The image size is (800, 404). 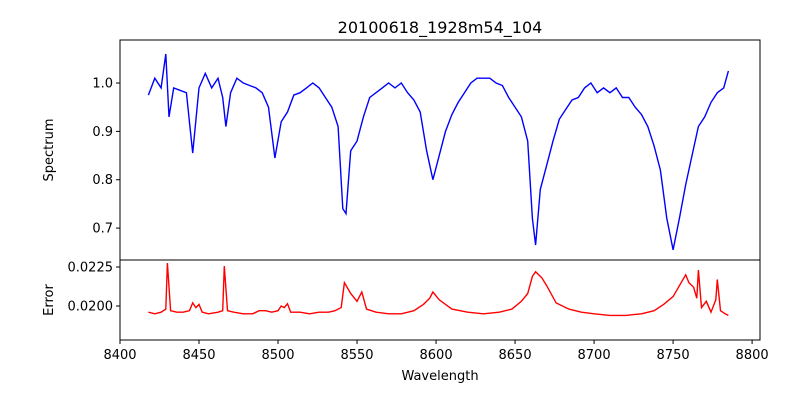 What do you see at coordinates (91, 307) in the screenshot?
I see `y-tick-label: 0.0200` at bounding box center [91, 307].